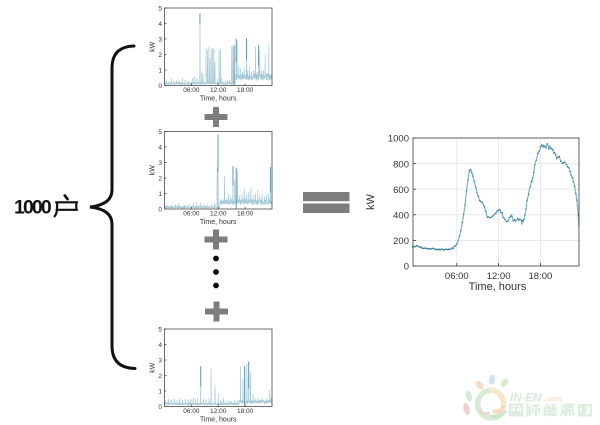 The height and width of the screenshot is (425, 600). What do you see at coordinates (401, 241) in the screenshot?
I see `svg-text: 200` at bounding box center [401, 241].